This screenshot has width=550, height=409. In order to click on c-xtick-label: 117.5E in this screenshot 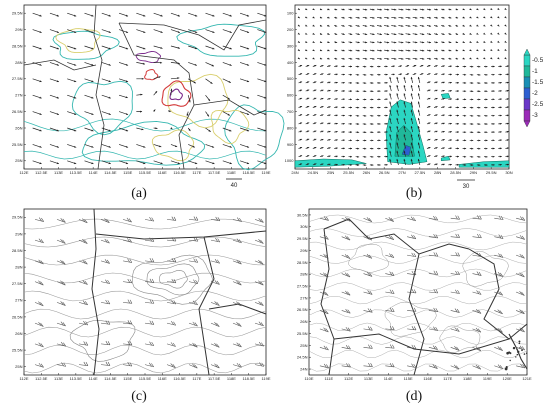, I will do `click(214, 378)`.